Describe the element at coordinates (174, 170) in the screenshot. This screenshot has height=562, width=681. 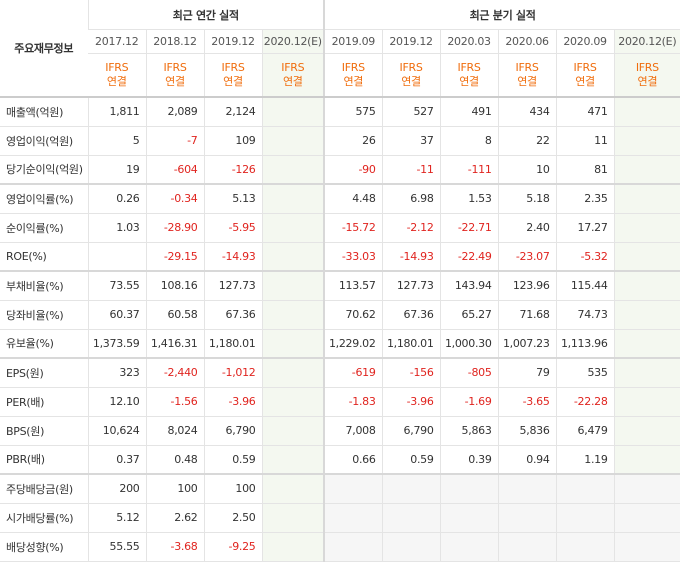
I see `annual-value-cell: -604` at that location.